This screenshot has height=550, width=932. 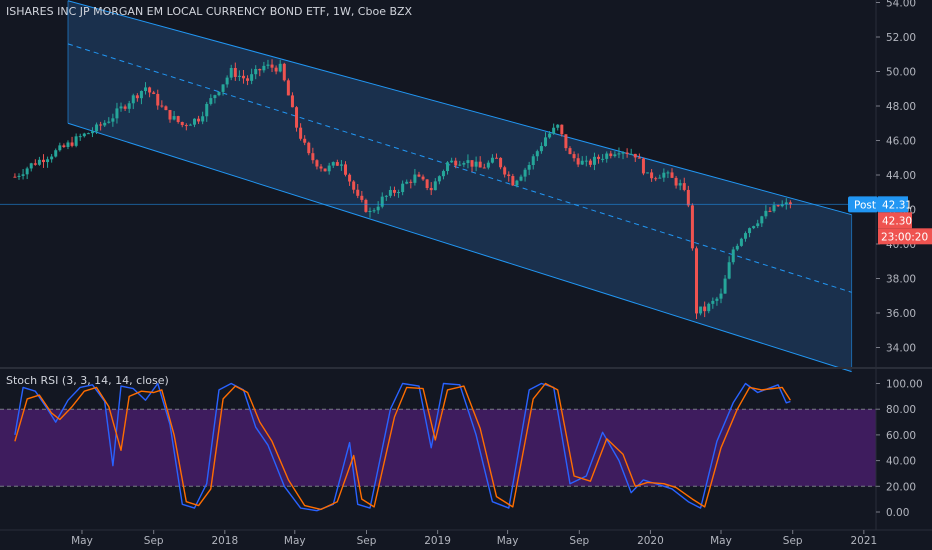 I want to click on post-price-badge, so click(x=893, y=204).